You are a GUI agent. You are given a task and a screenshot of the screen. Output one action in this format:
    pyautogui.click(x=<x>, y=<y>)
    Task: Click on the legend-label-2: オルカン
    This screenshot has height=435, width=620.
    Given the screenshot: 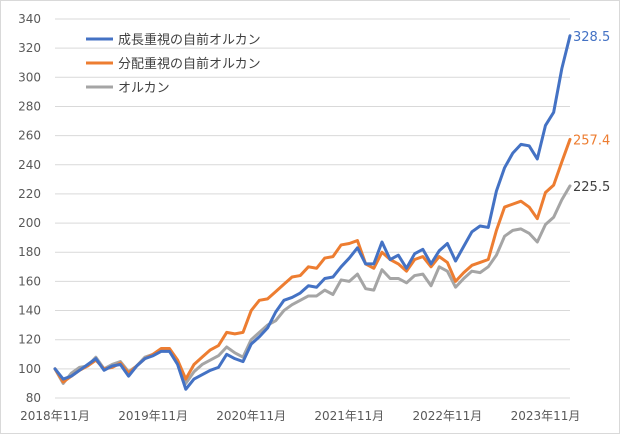 What is the action you would take?
    pyautogui.click(x=144, y=88)
    